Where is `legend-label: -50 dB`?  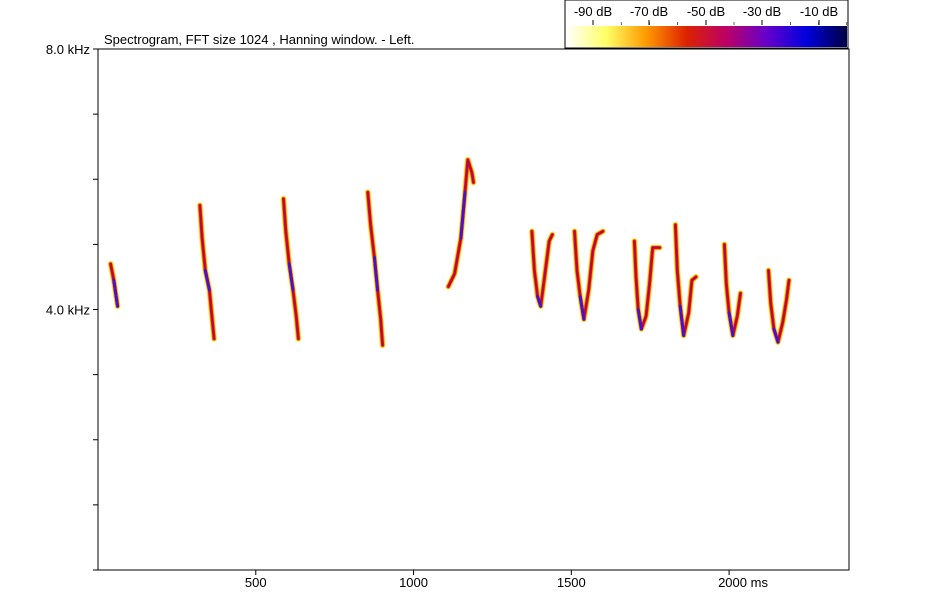
legend-label: -50 dB is located at coordinates (706, 11).